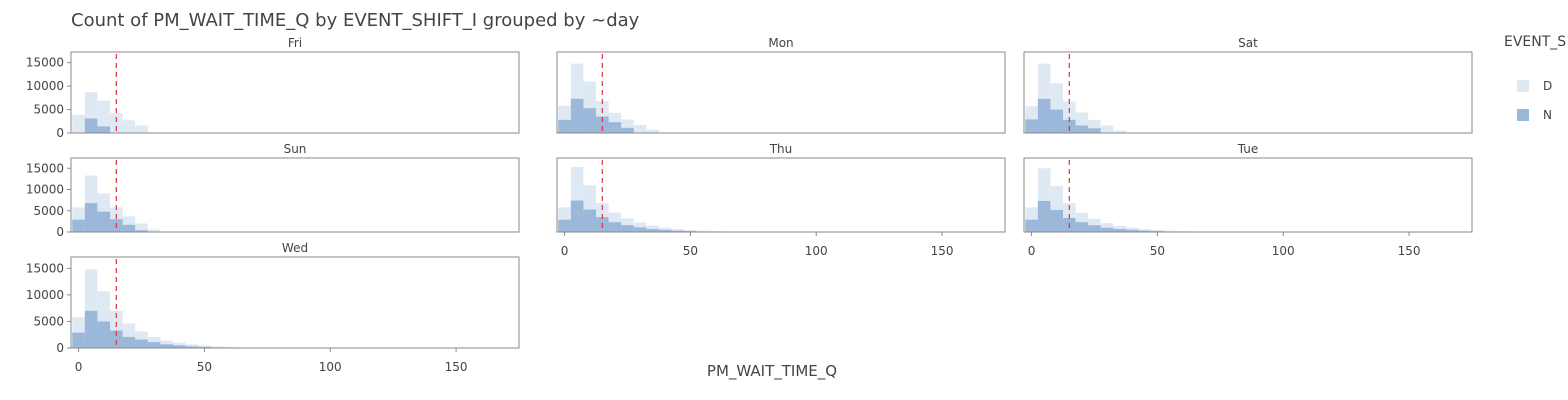 The image size is (1568, 400). I want to click on facet-label: Wed, so click(295, 248).